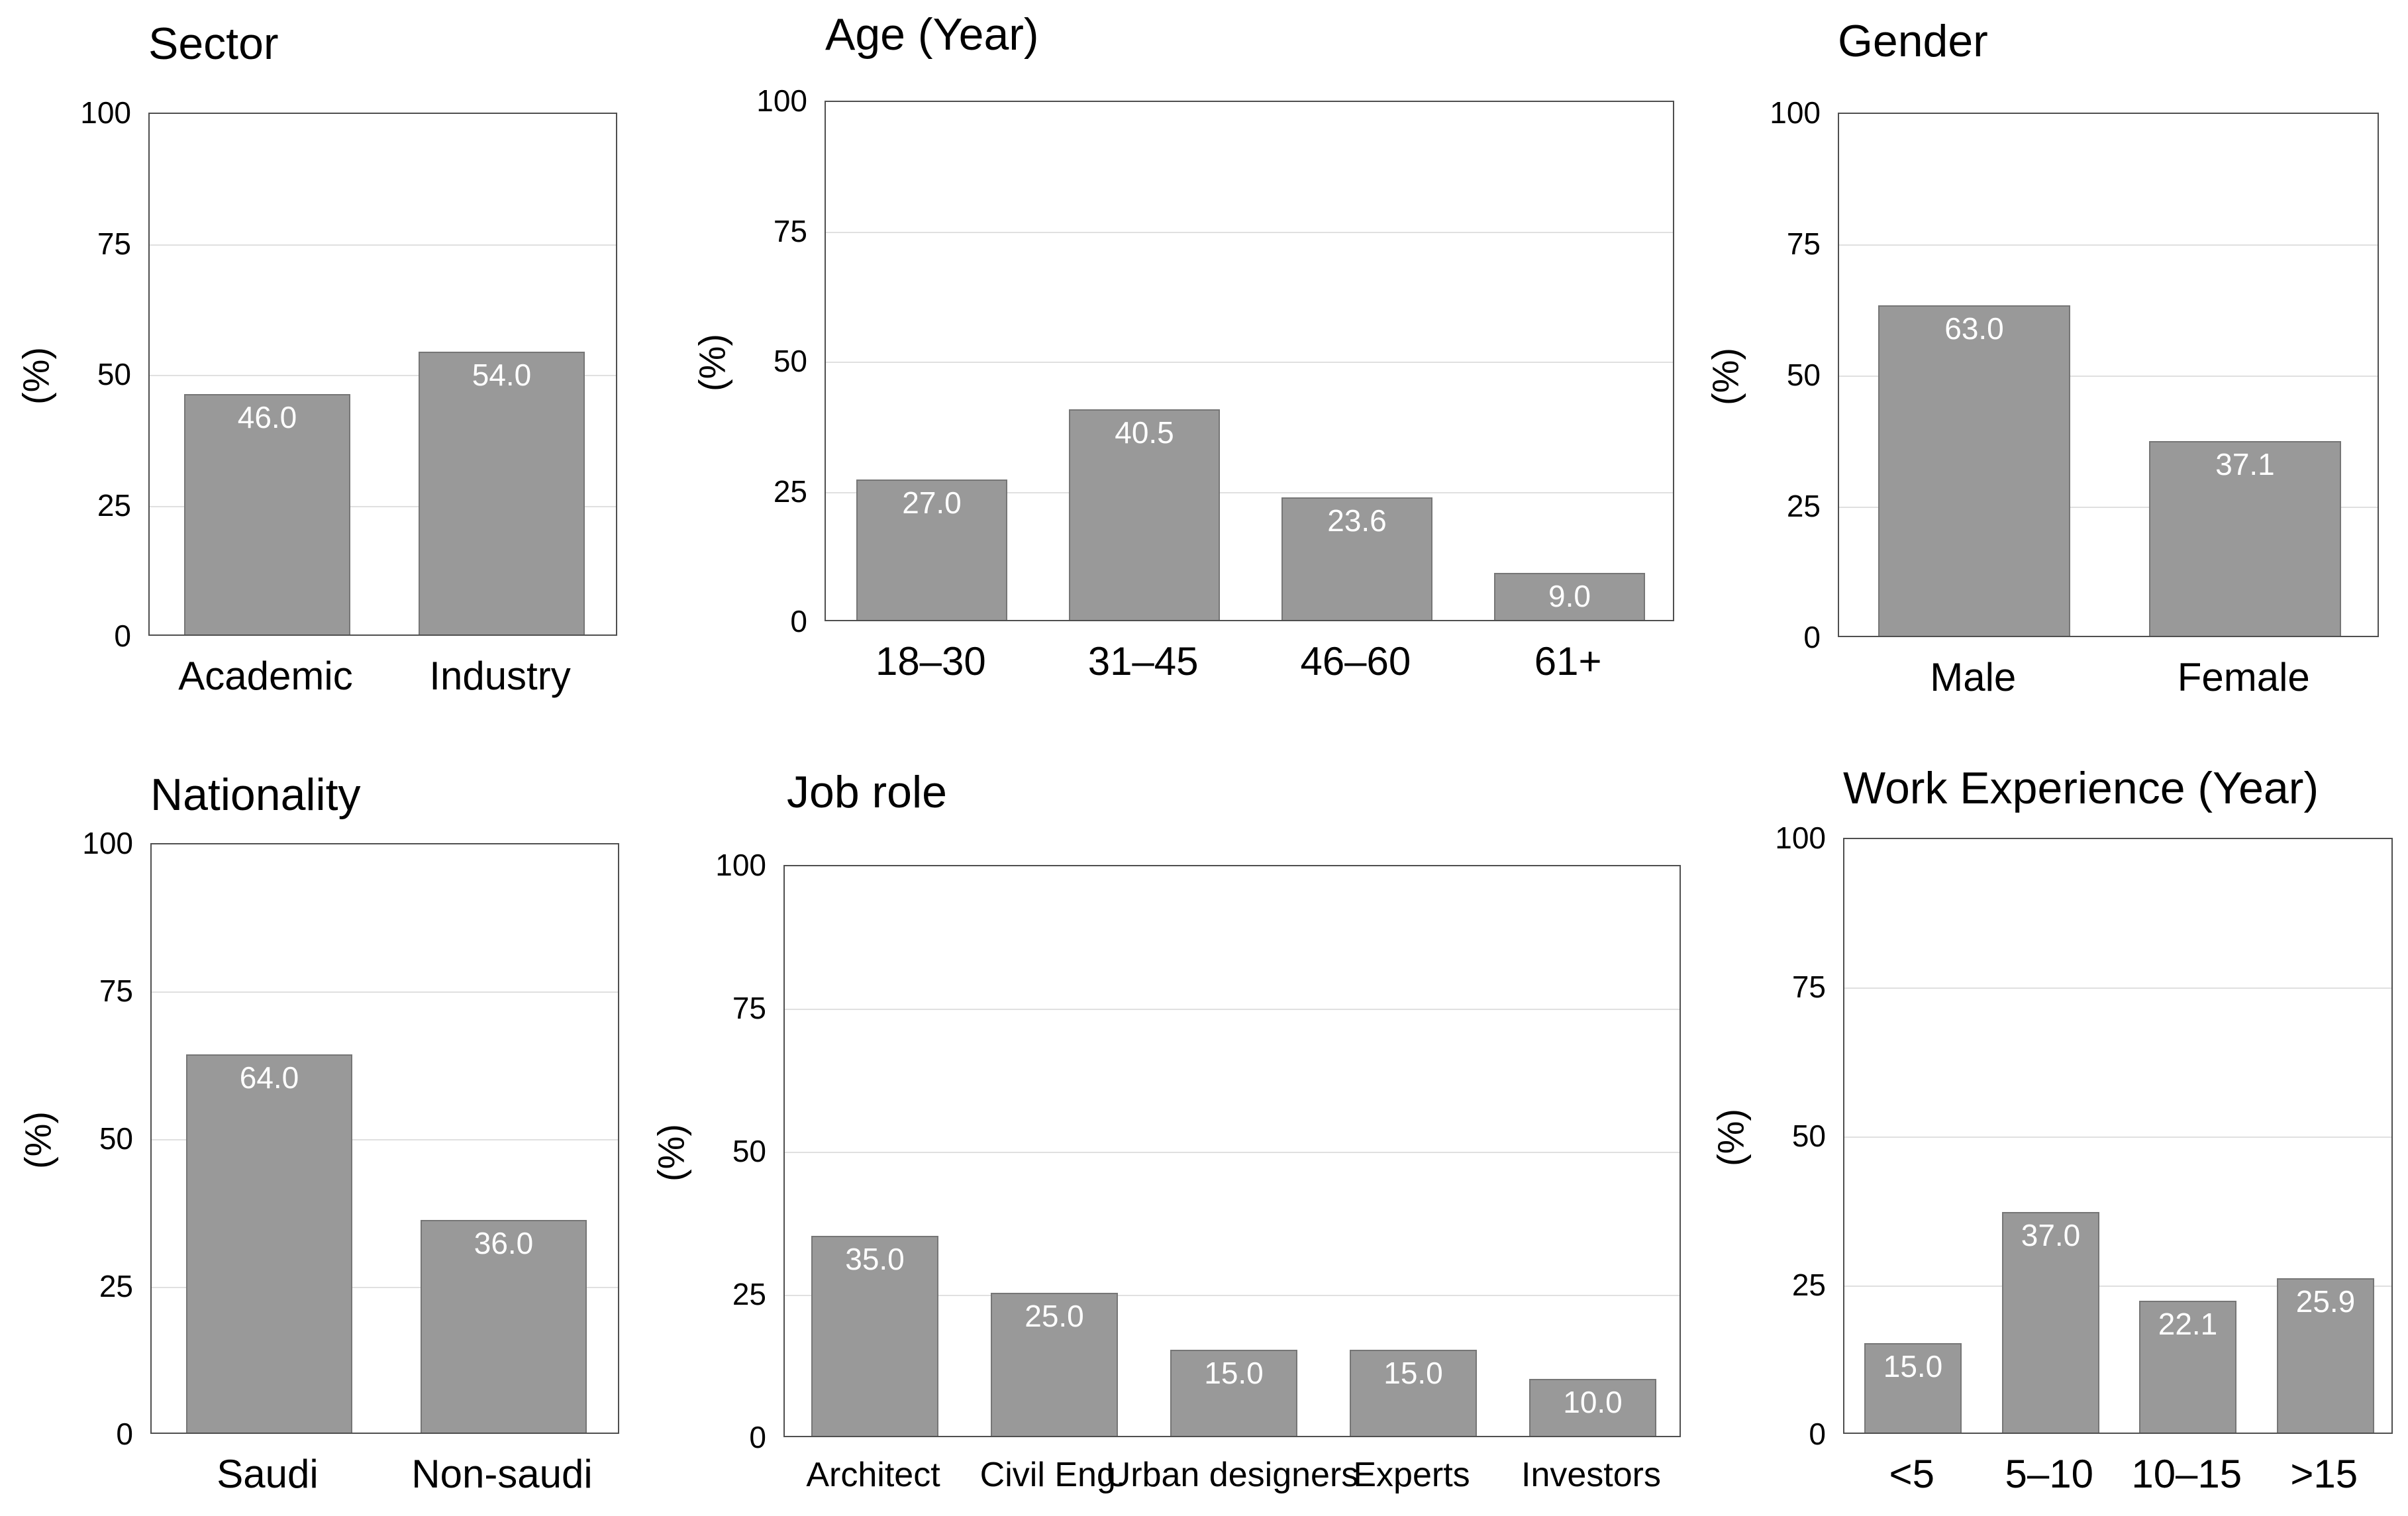  Describe the element at coordinates (1591, 1475) in the screenshot. I see `x-tick-label-investors: Investors` at that location.